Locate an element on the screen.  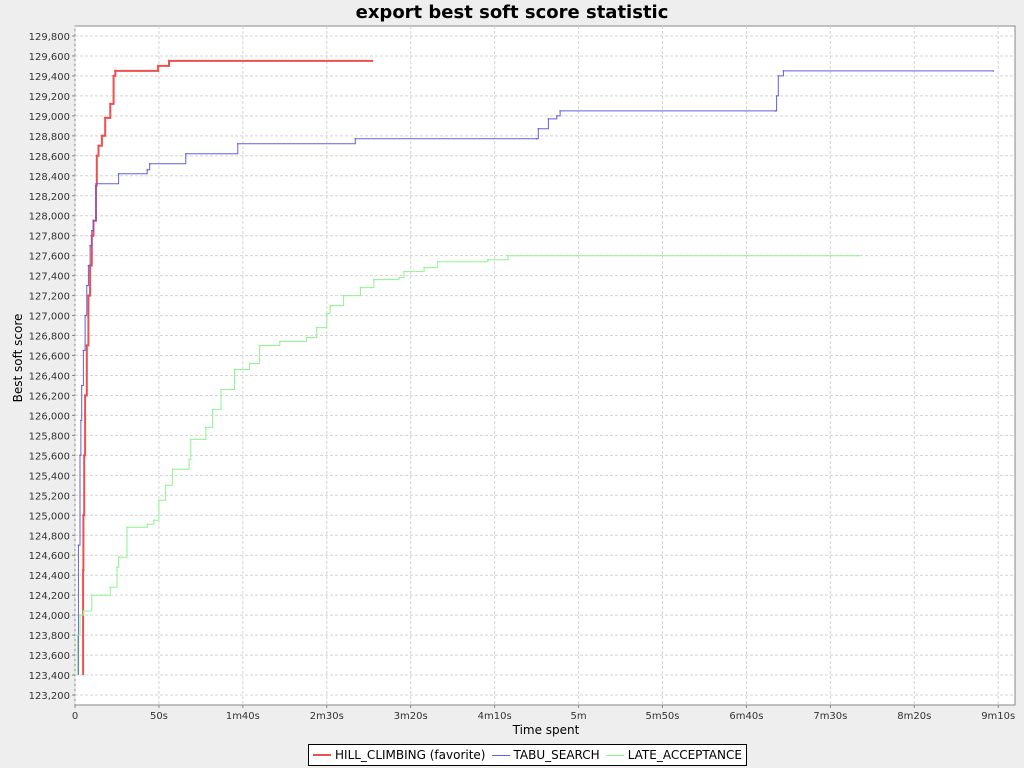
y-tick-label: 126,200 is located at coordinates (49, 396).